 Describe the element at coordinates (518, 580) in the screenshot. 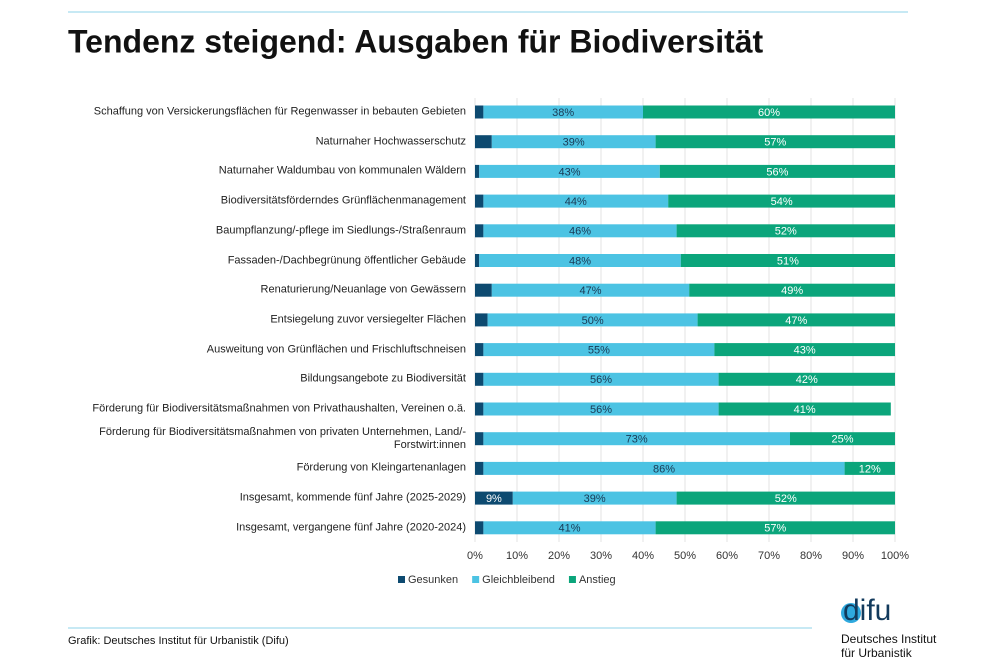

I see `legend-label: Gleichbleibend` at that location.